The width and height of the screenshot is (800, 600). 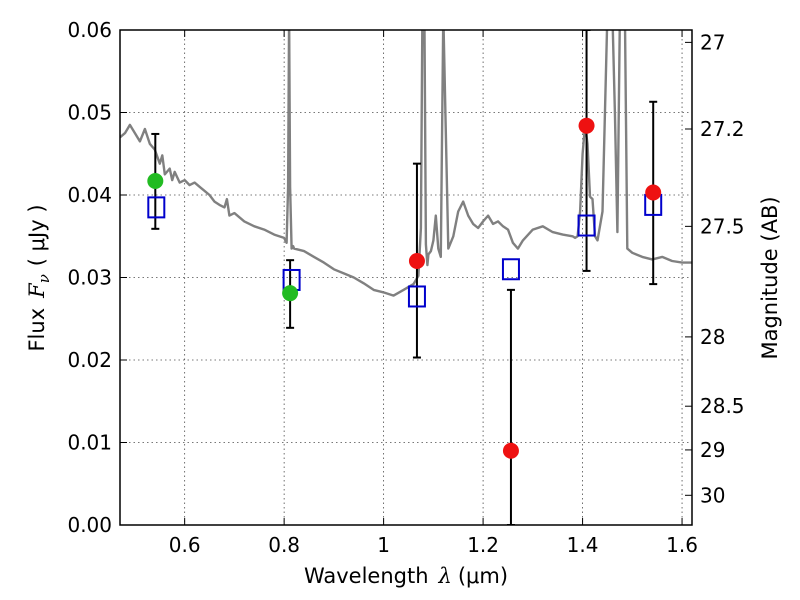 I want to click on y2-tick-label: 29, so click(x=712, y=450).